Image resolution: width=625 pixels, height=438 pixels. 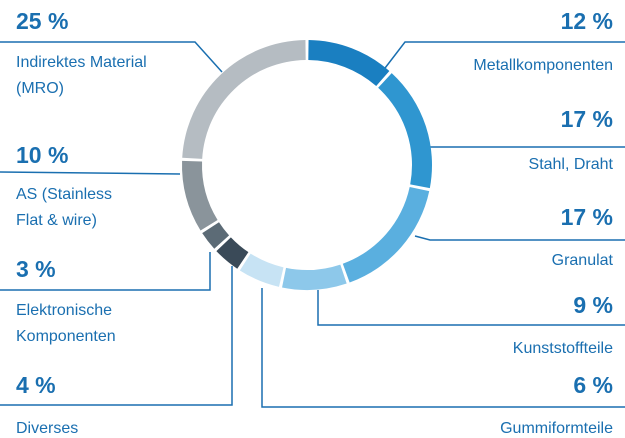 What do you see at coordinates (64, 207) in the screenshot?
I see `category-label: AS (Stainless Flat & wire)` at bounding box center [64, 207].